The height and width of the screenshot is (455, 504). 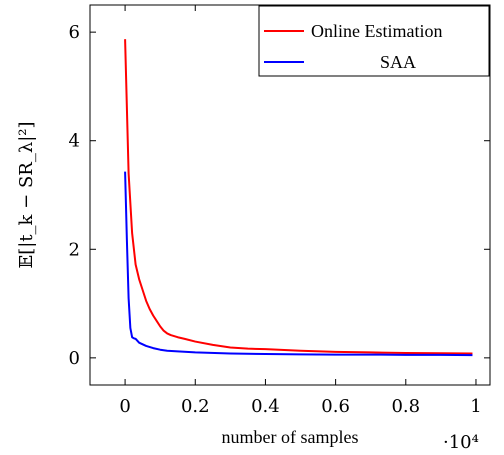 I want to click on legend-label-online-estimation: Online Estimation, so click(x=376, y=31).